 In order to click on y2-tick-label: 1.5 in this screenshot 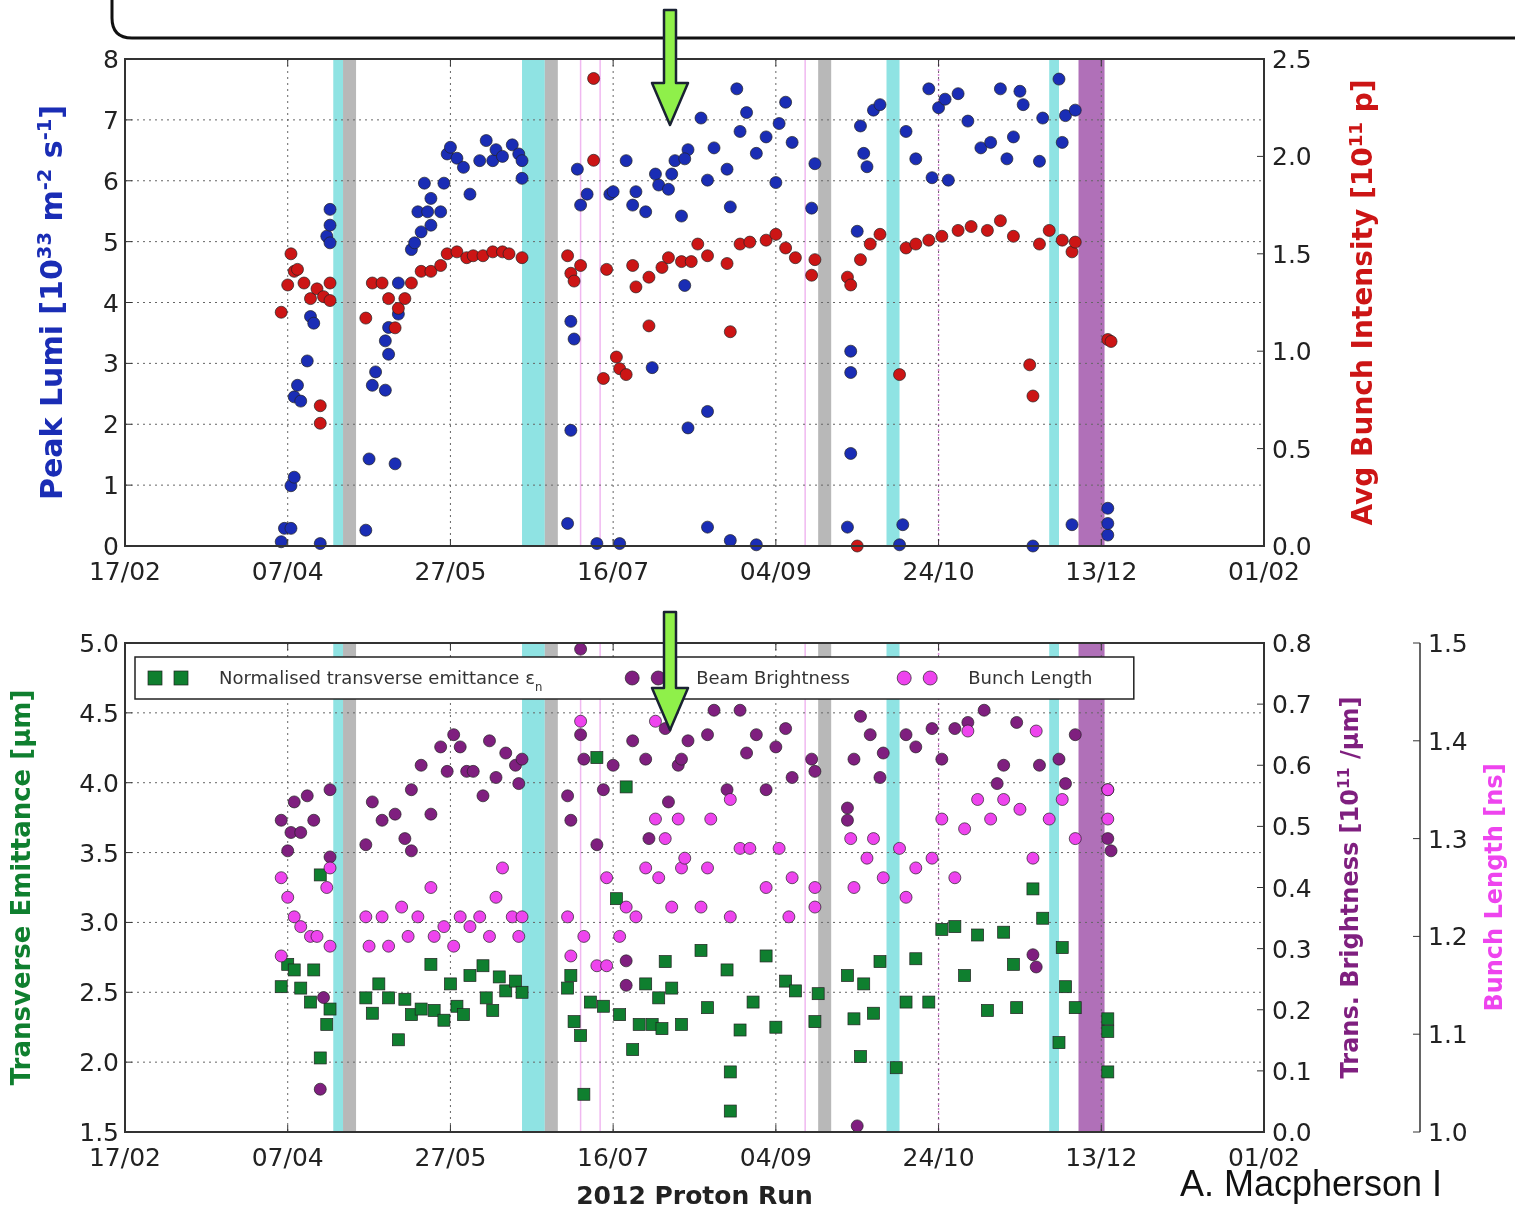, I will do `click(1292, 254)`.